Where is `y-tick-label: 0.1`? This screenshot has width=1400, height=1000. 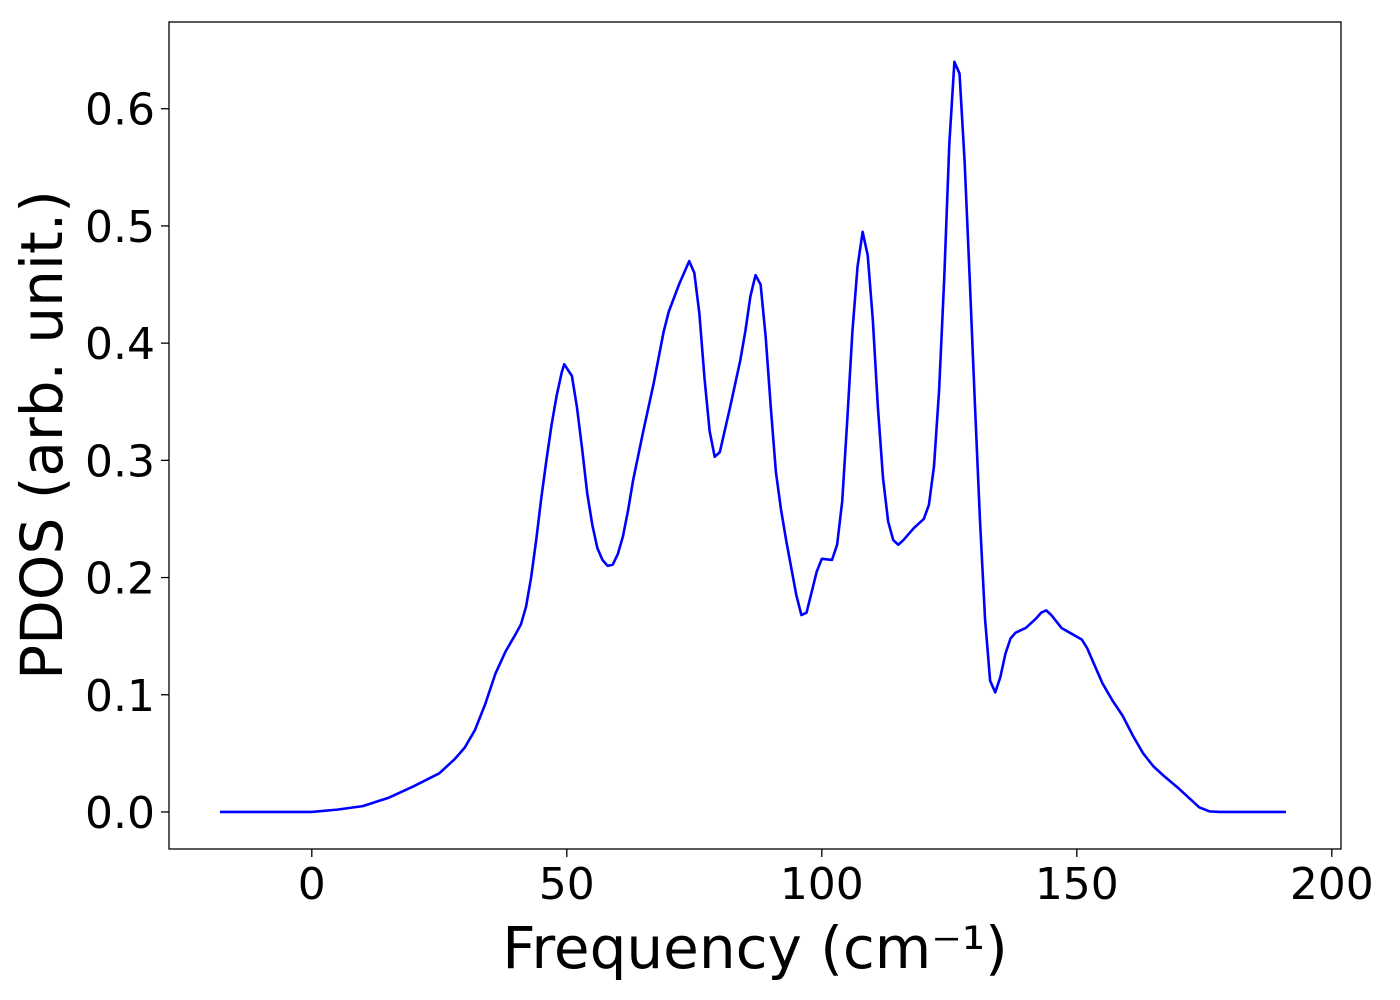
y-tick-label: 0.1 is located at coordinates (120, 696).